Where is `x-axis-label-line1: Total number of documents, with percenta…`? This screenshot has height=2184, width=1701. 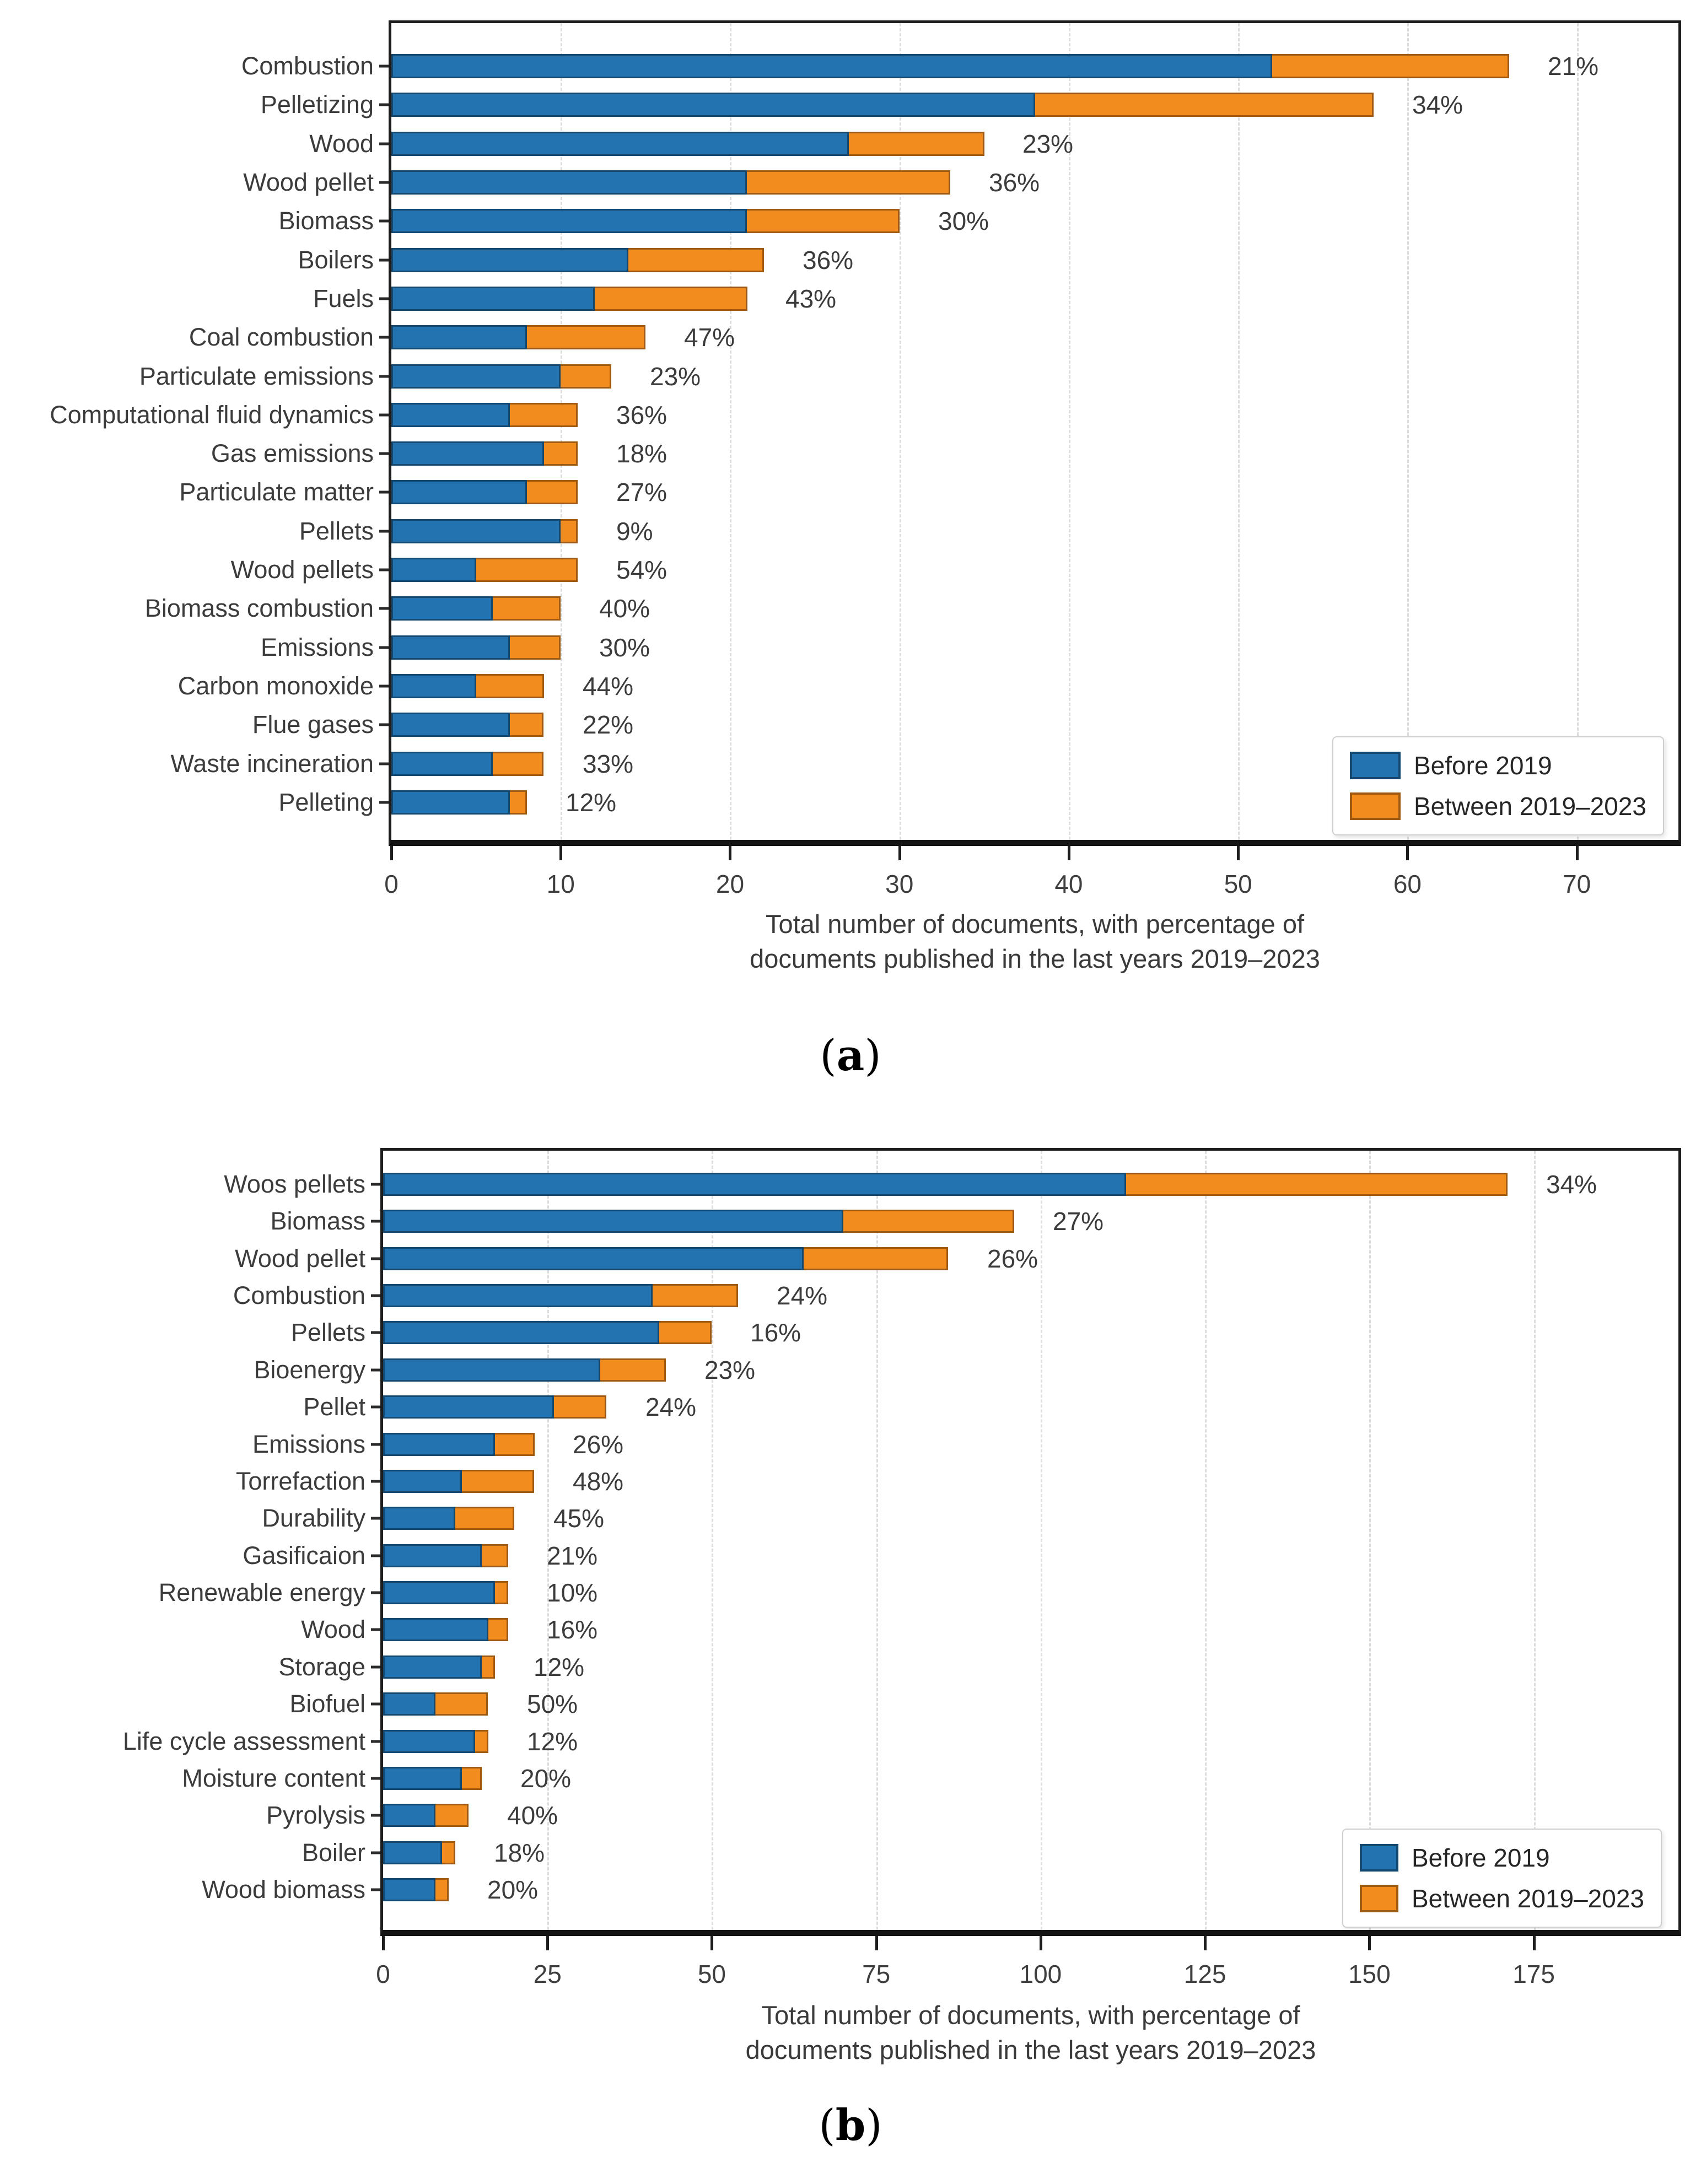
x-axis-label-line1: Total number of documents, with percenta… is located at coordinates (1035, 924).